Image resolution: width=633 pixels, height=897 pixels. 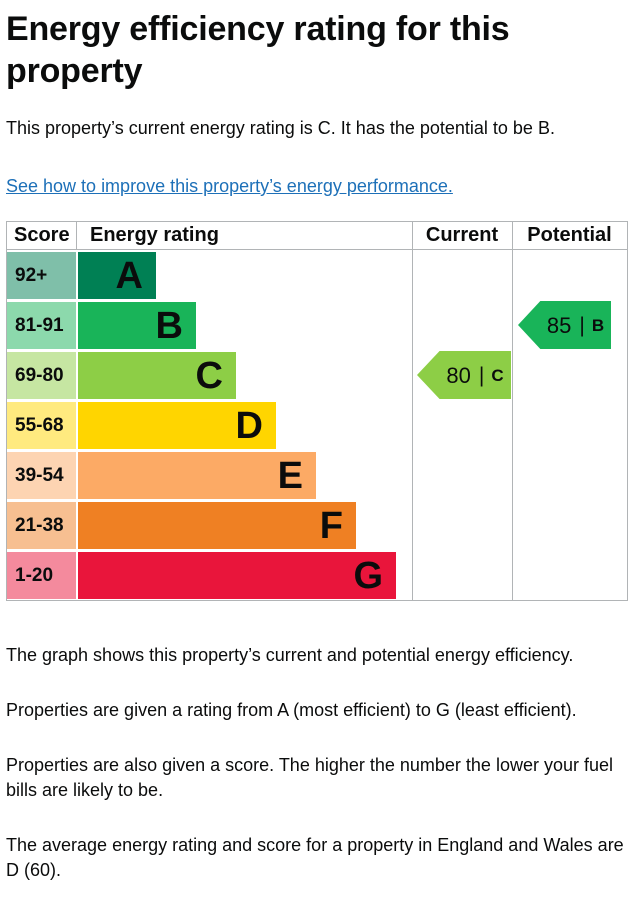 What do you see at coordinates (217, 525) in the screenshot?
I see `band-bar: F` at bounding box center [217, 525].